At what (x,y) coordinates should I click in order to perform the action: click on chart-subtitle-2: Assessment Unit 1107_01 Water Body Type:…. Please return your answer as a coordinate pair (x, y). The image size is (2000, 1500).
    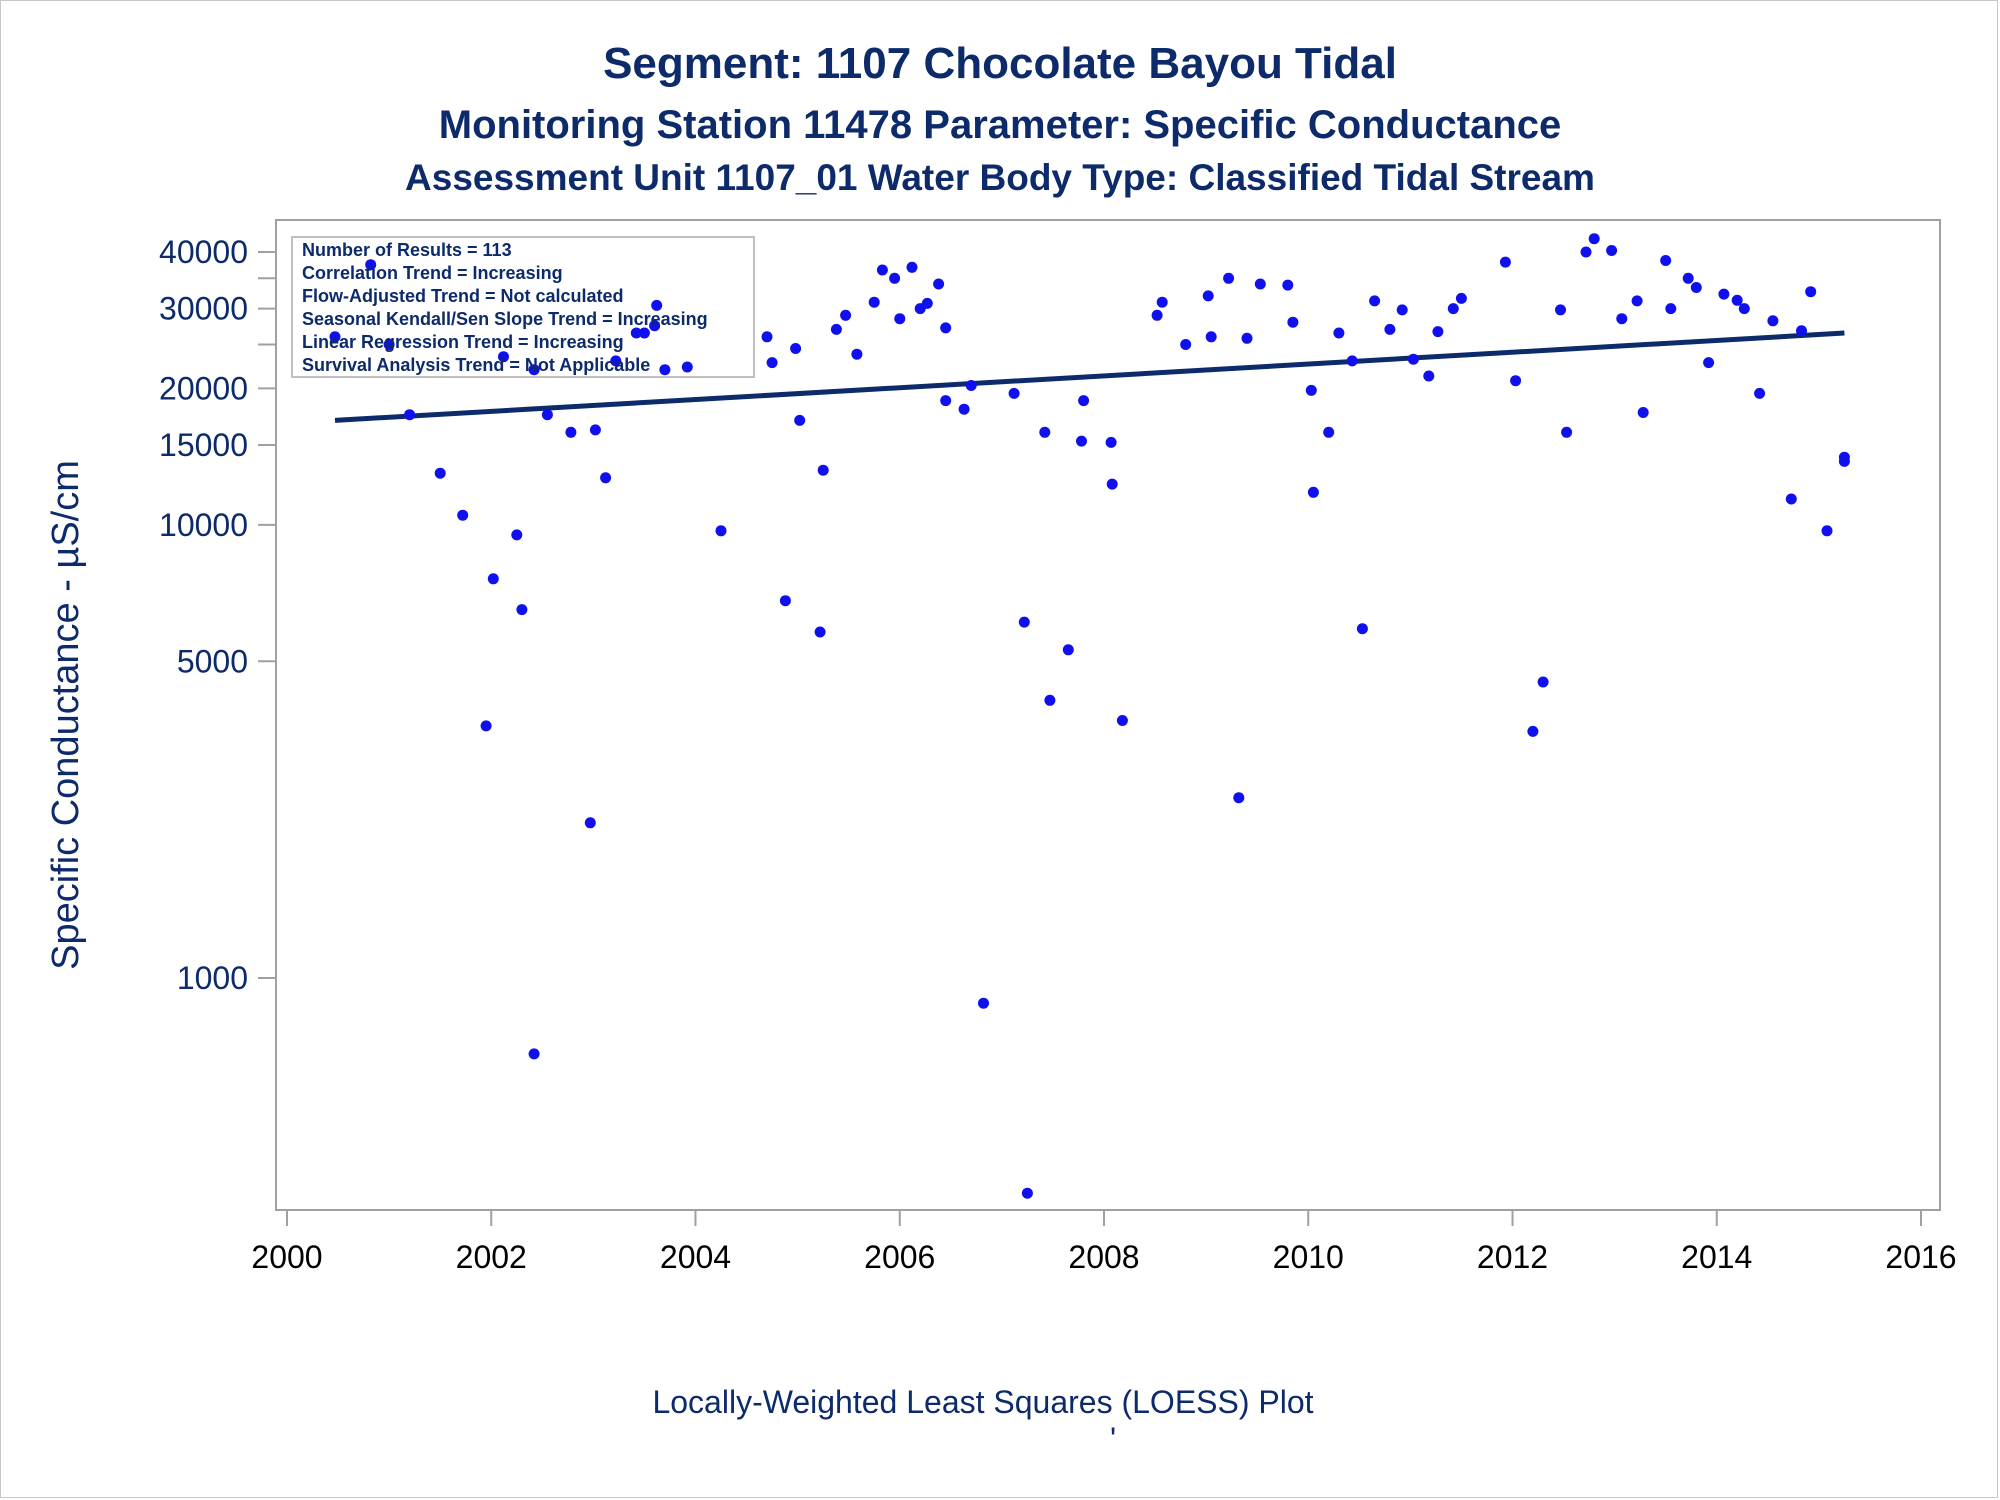
    Looking at the image, I should click on (1000, 177).